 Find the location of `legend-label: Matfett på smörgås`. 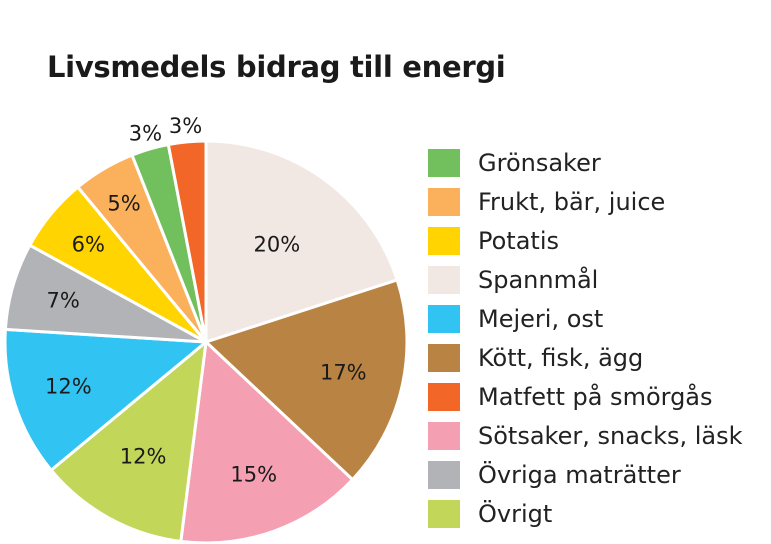

legend-label: Matfett på smörgås is located at coordinates (595, 396).